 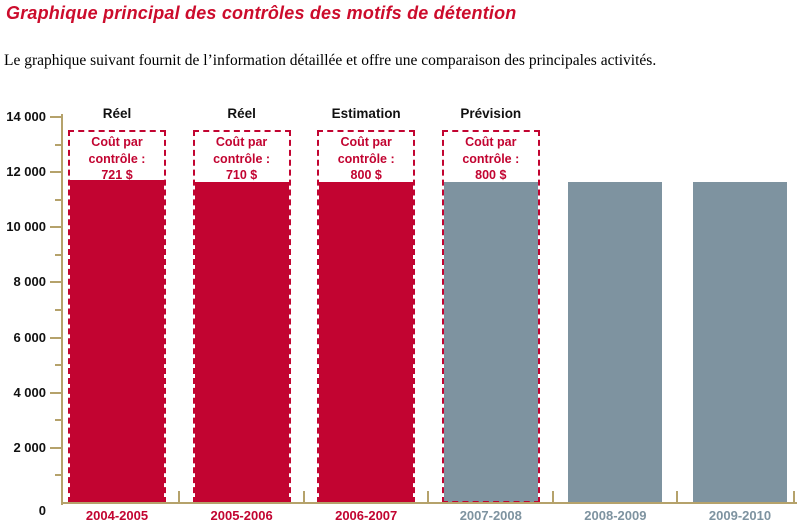 What do you see at coordinates (615, 515) in the screenshot?
I see `x-axis-category-label: 2008-2009` at bounding box center [615, 515].